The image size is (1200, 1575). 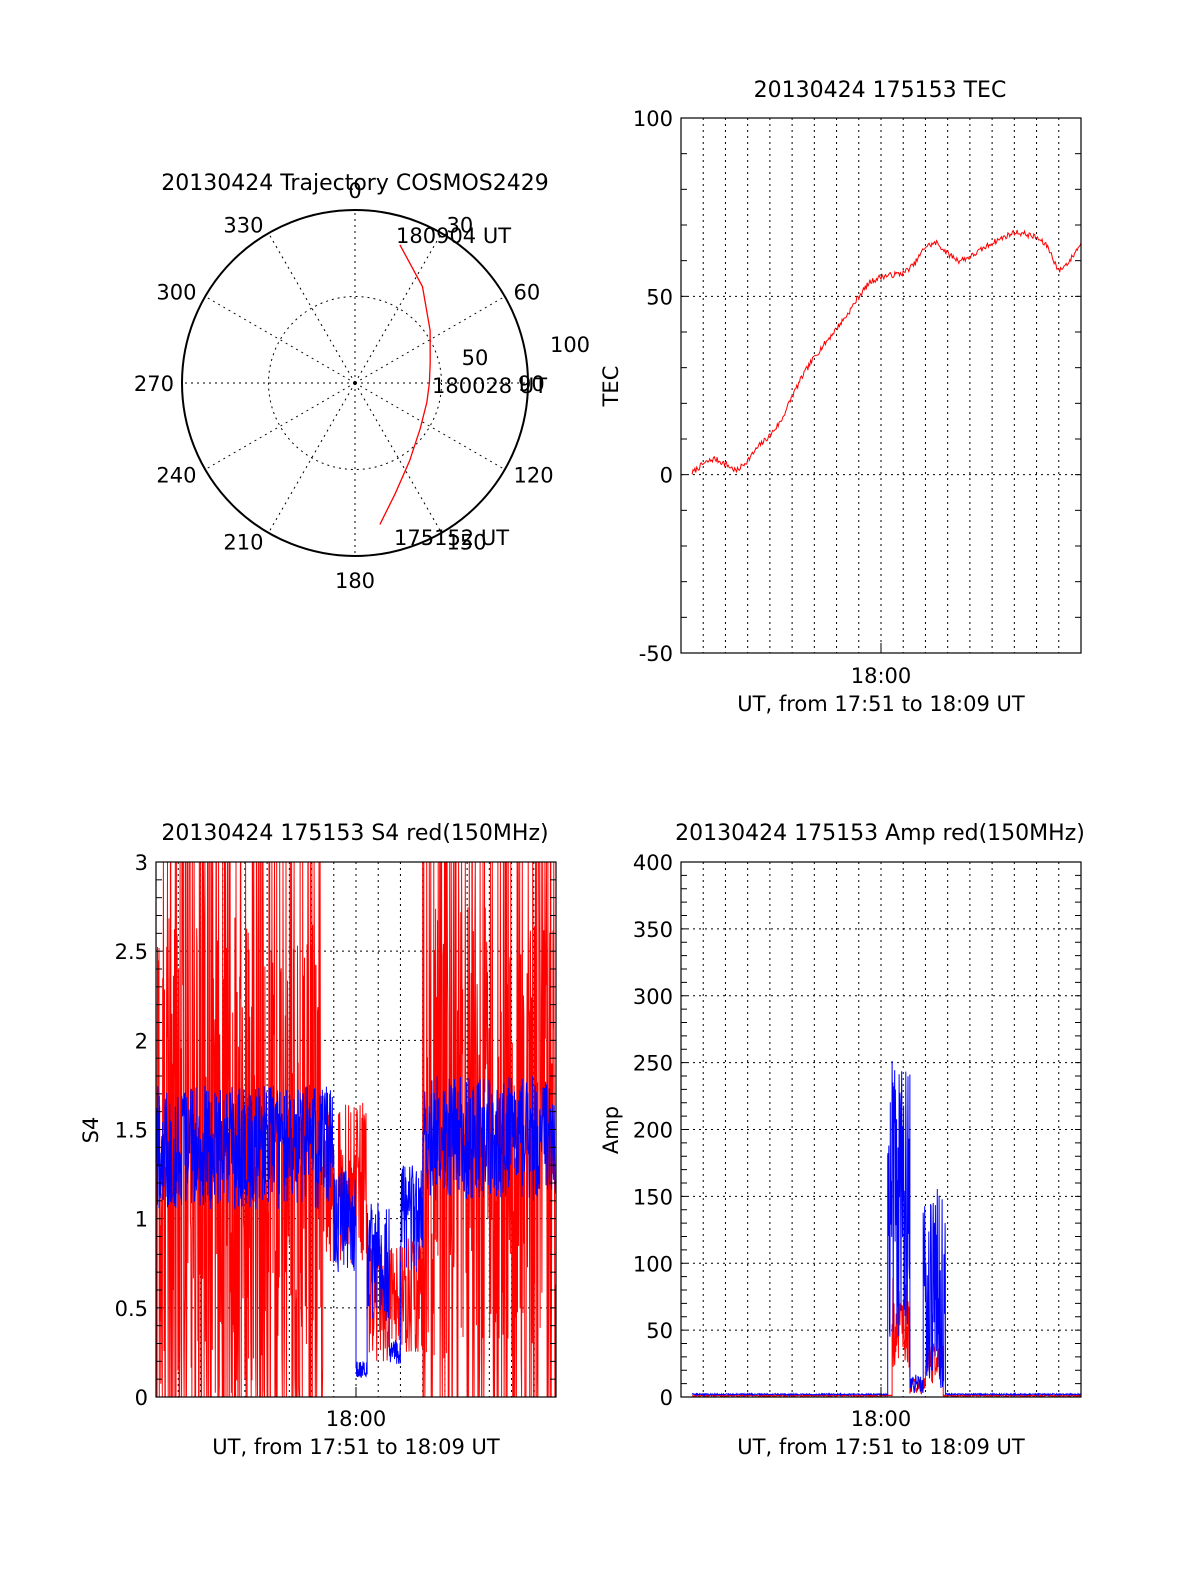 What do you see at coordinates (176, 476) in the screenshot?
I see `polar-angle-tick-240: 240` at bounding box center [176, 476].